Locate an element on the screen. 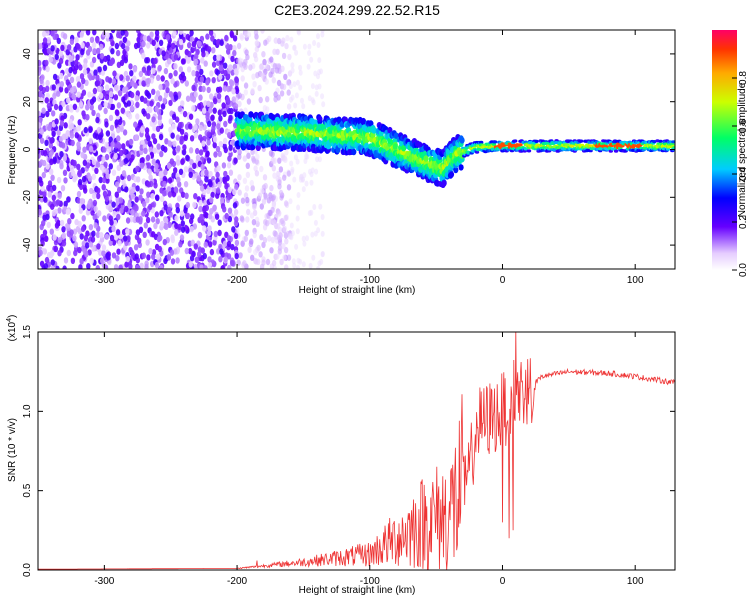 This screenshot has height=605, width=750. colorbar-gradient is located at coordinates (724, 150).